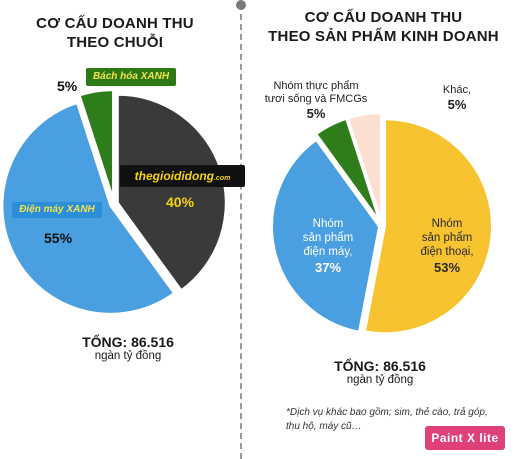  Describe the element at coordinates (457, 104) in the screenshot. I see `right-label-other-value: 5%` at that location.